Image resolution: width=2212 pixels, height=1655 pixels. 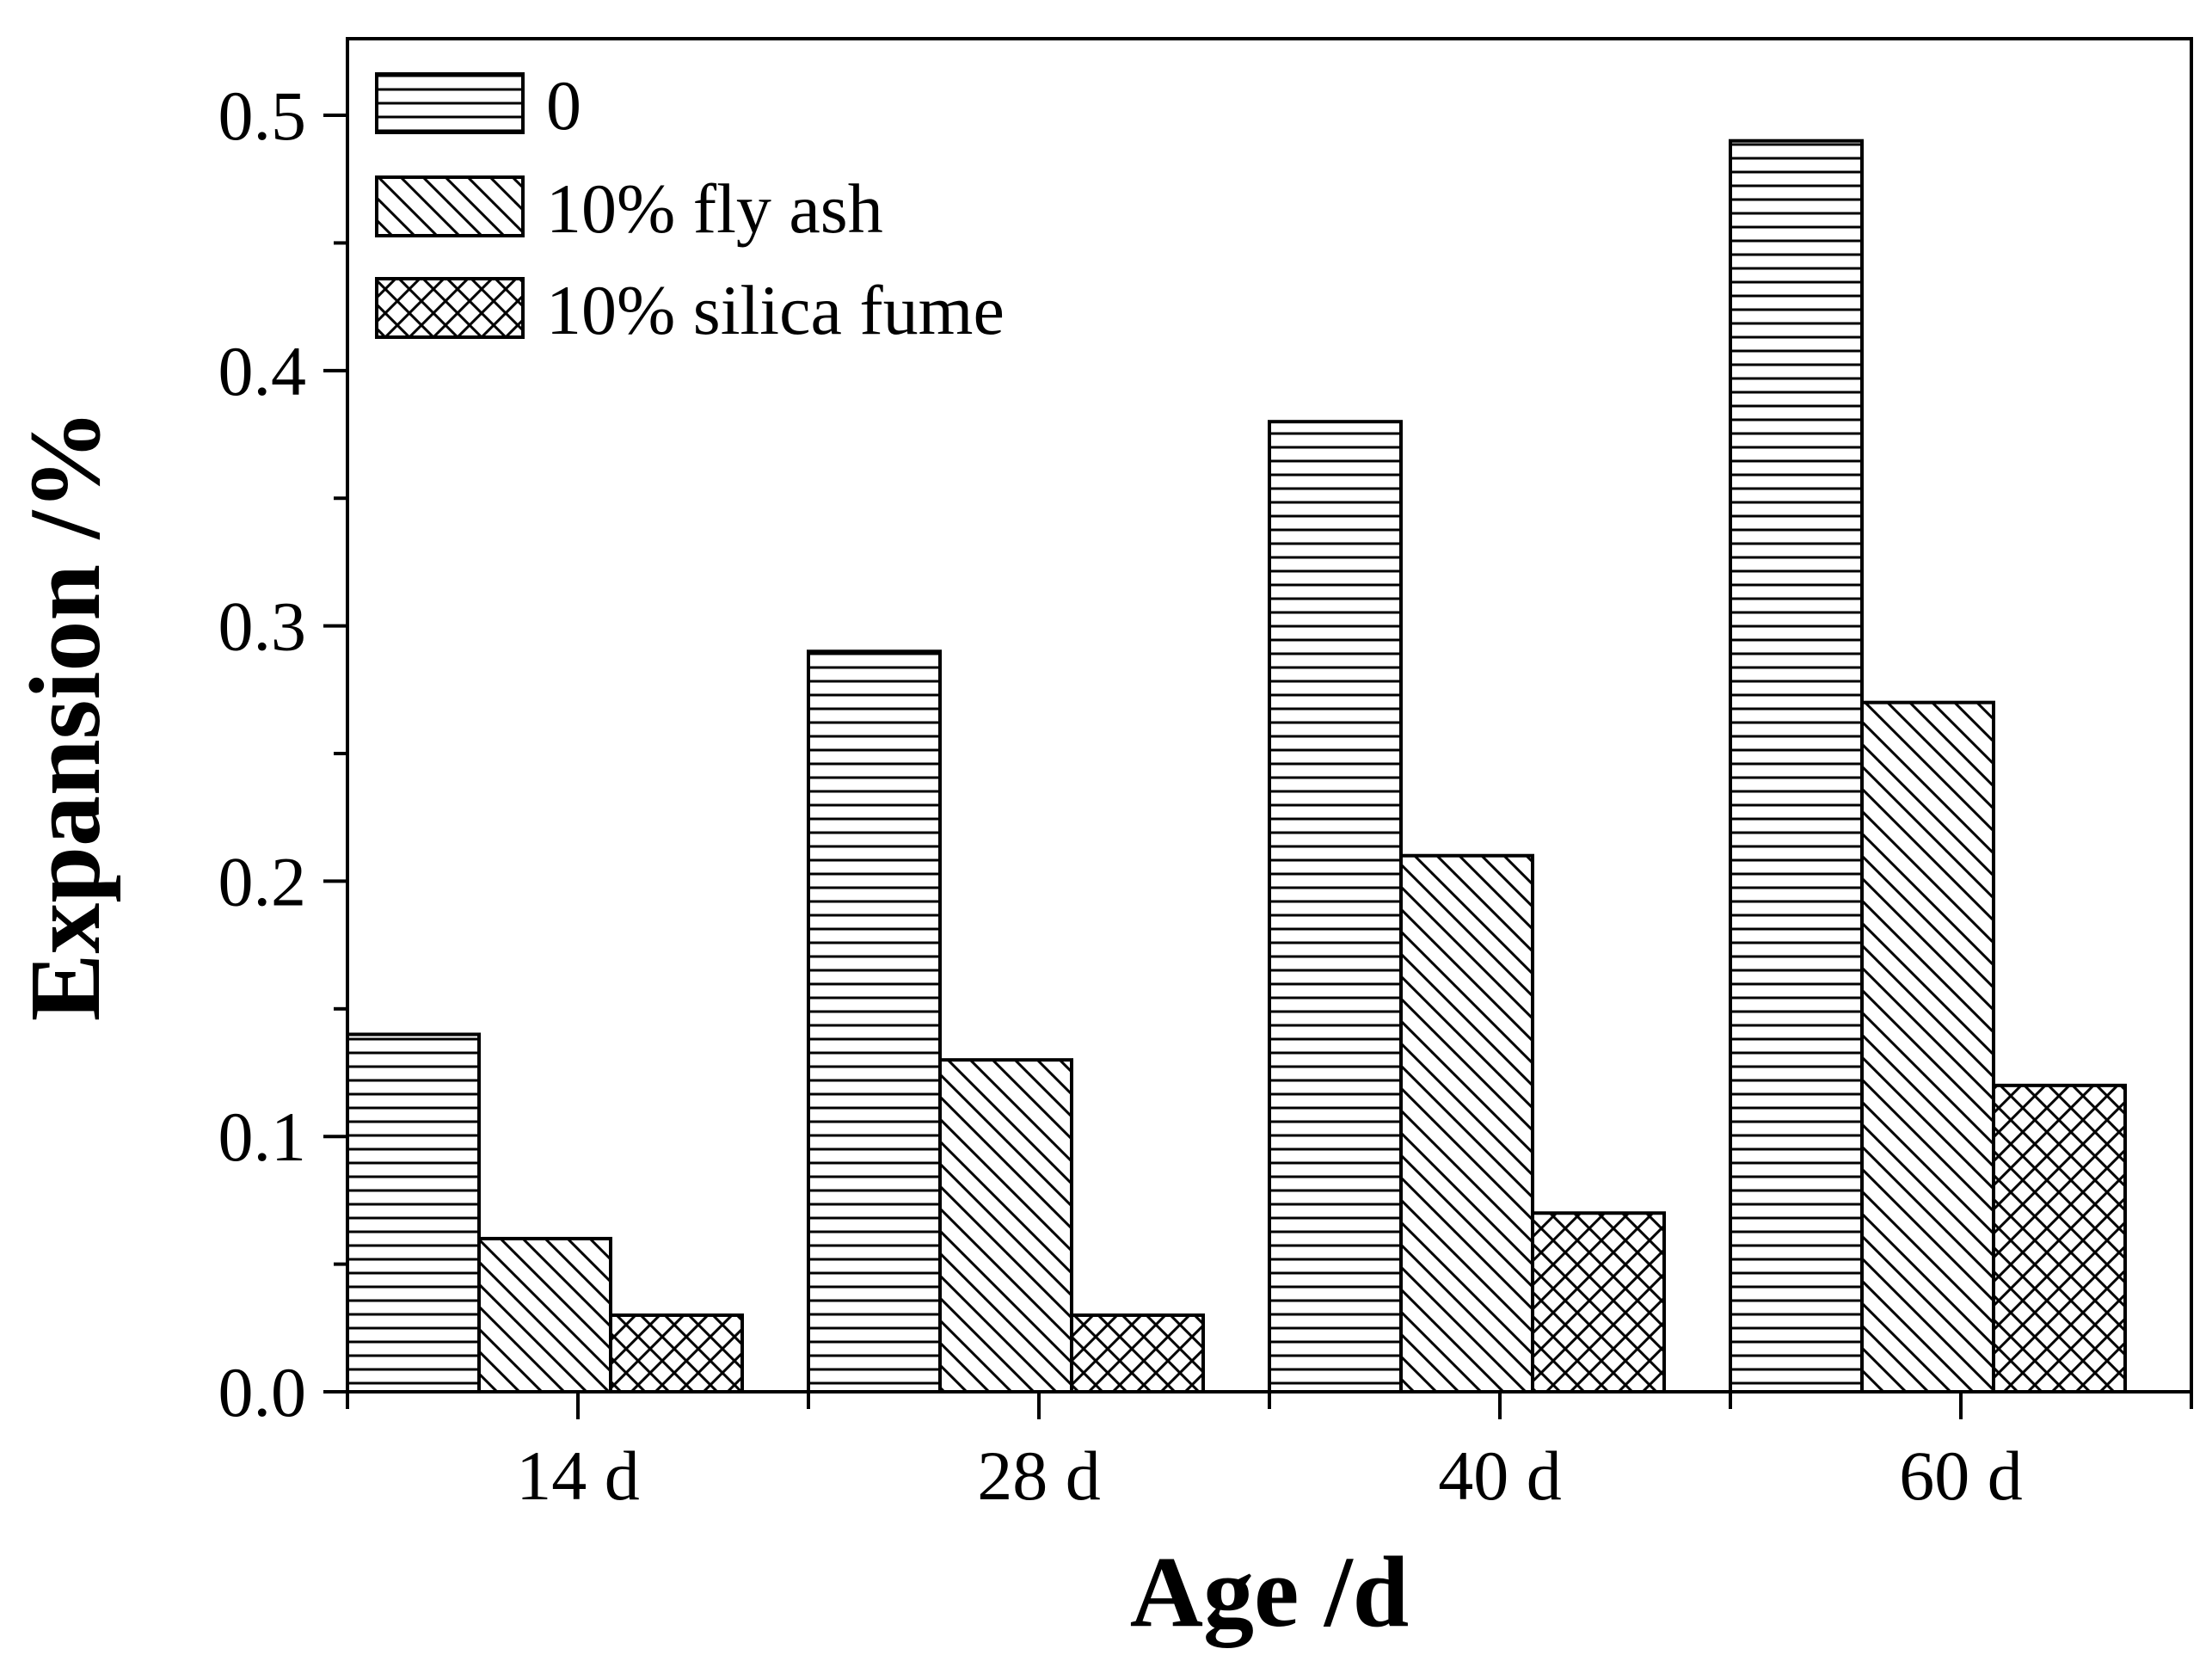 I want to click on y-axis: 0.0 0.1 0.2 0.3 0.4 0.5, so click(x=282, y=754).